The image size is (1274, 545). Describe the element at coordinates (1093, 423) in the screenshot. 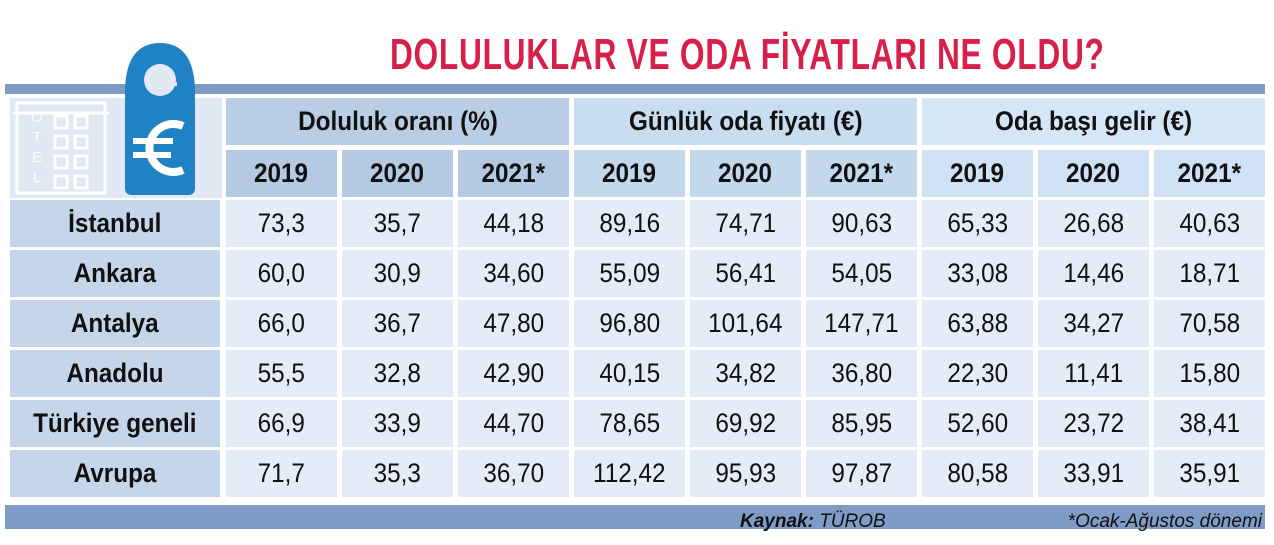

I see `value: 23,72` at that location.